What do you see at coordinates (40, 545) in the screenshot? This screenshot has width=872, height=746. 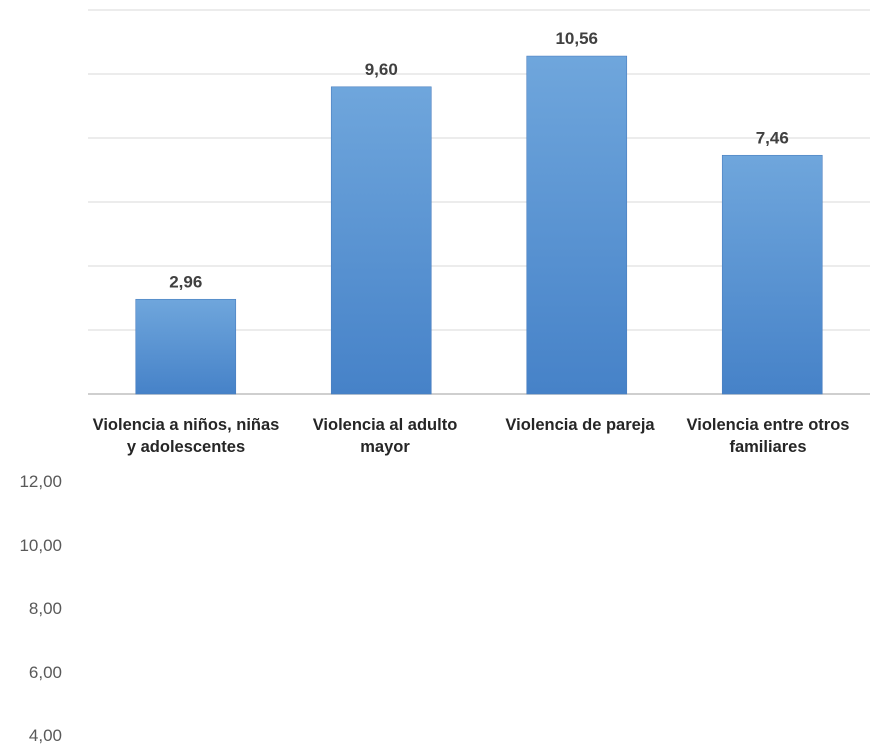 I see `y-tick-label-1: 10,00` at bounding box center [40, 545].